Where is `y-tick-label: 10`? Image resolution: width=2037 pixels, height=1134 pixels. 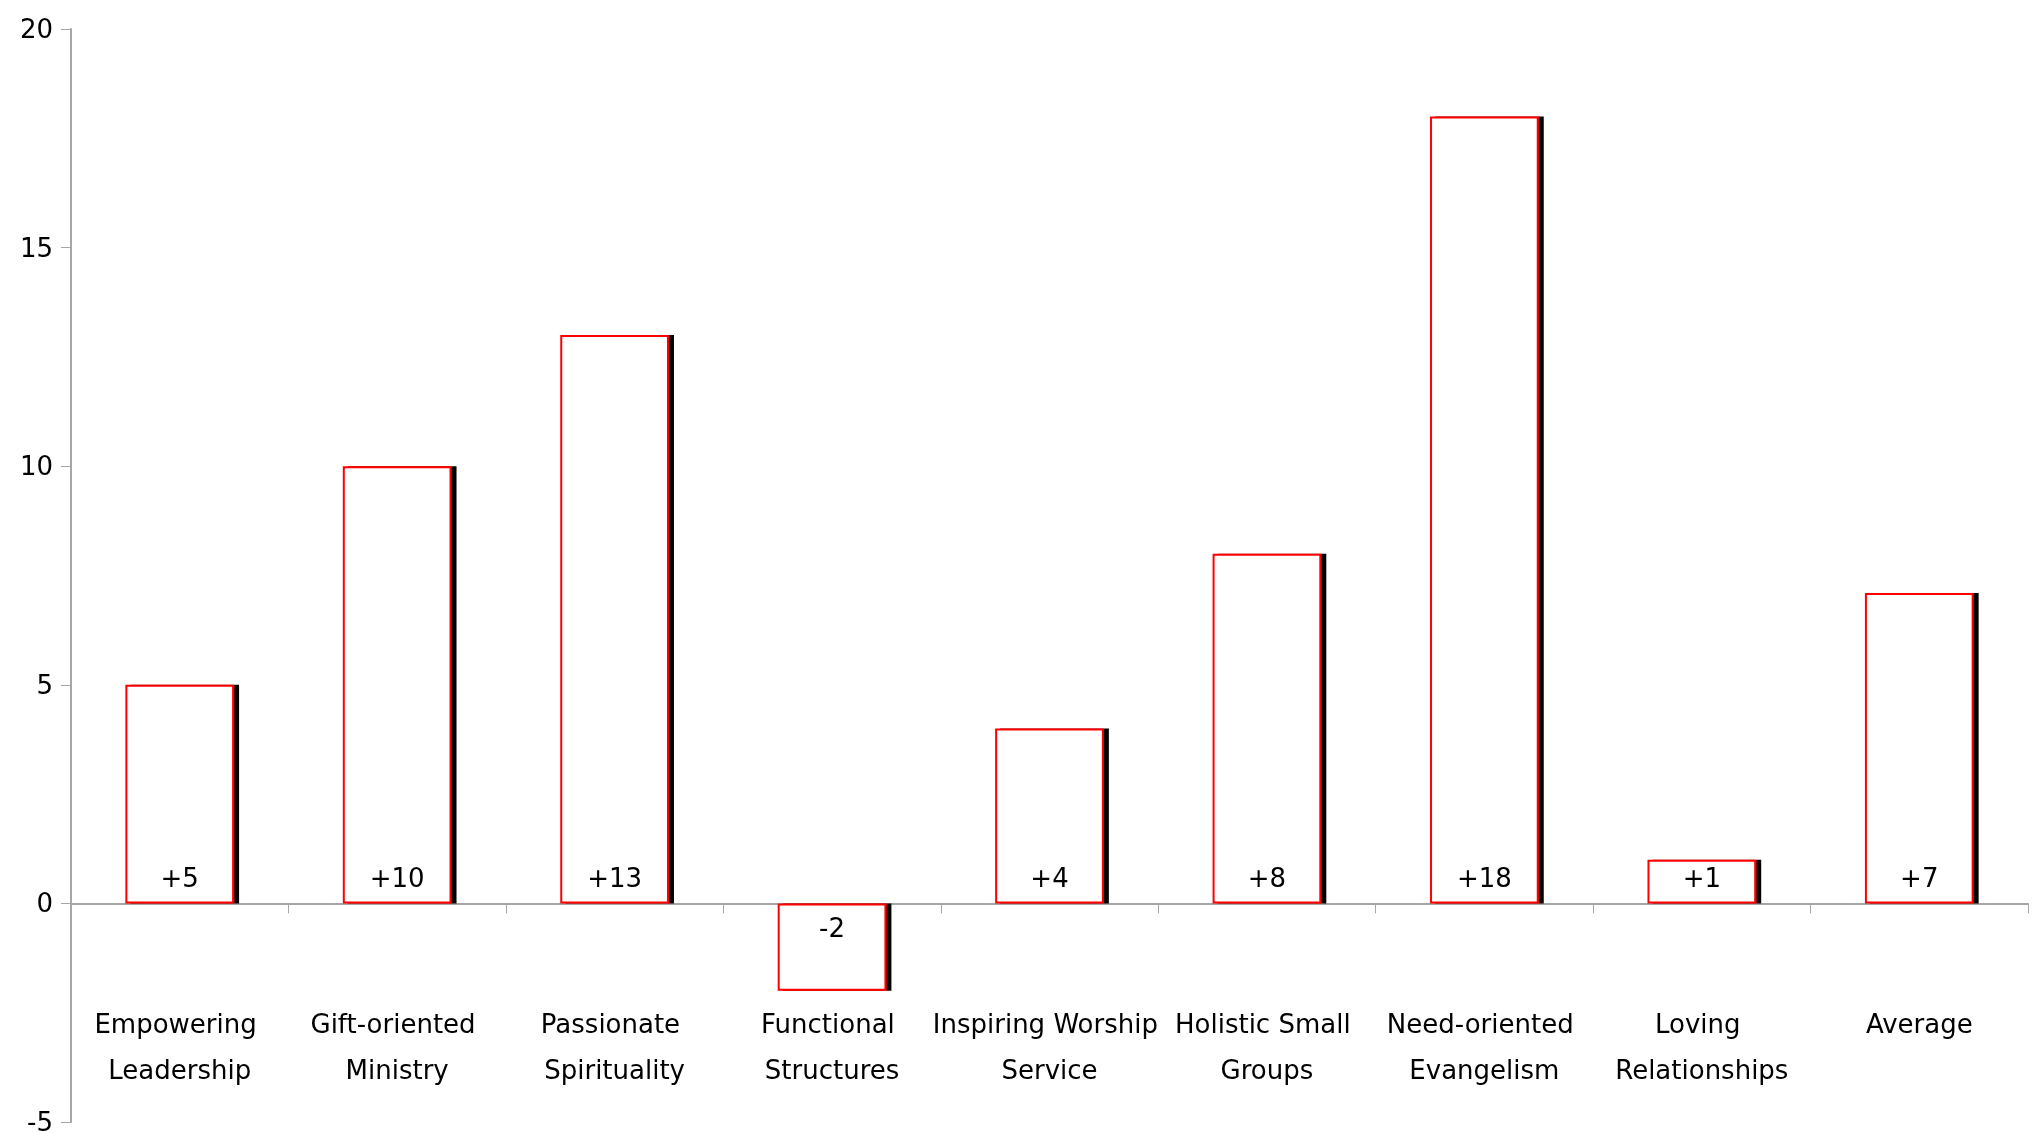
y-tick-label: 10 is located at coordinates (36, 466).